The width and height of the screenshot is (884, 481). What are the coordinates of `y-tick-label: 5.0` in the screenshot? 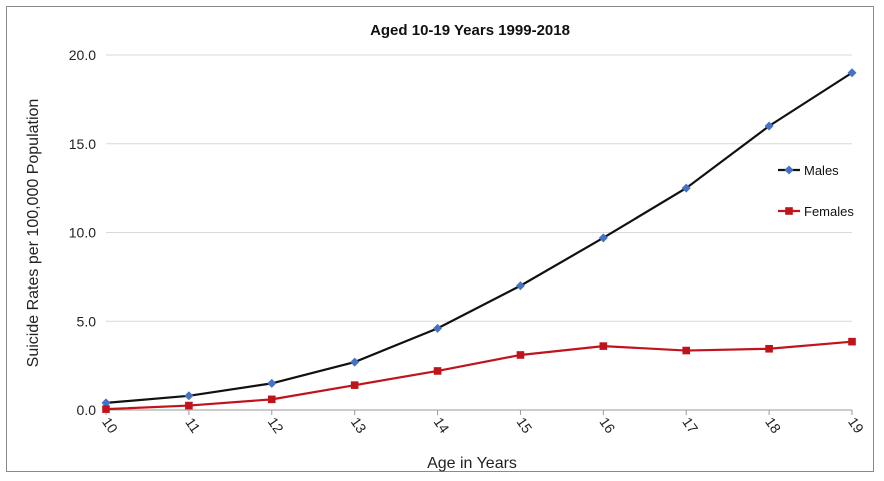 It's located at (87, 321).